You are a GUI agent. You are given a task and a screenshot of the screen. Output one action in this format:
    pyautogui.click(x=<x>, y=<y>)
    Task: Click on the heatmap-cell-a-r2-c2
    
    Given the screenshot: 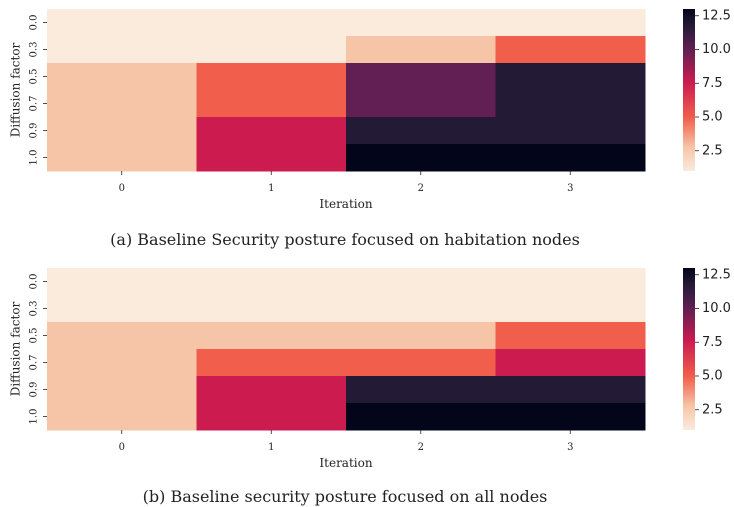 What is the action you would take?
    pyautogui.click(x=421, y=77)
    